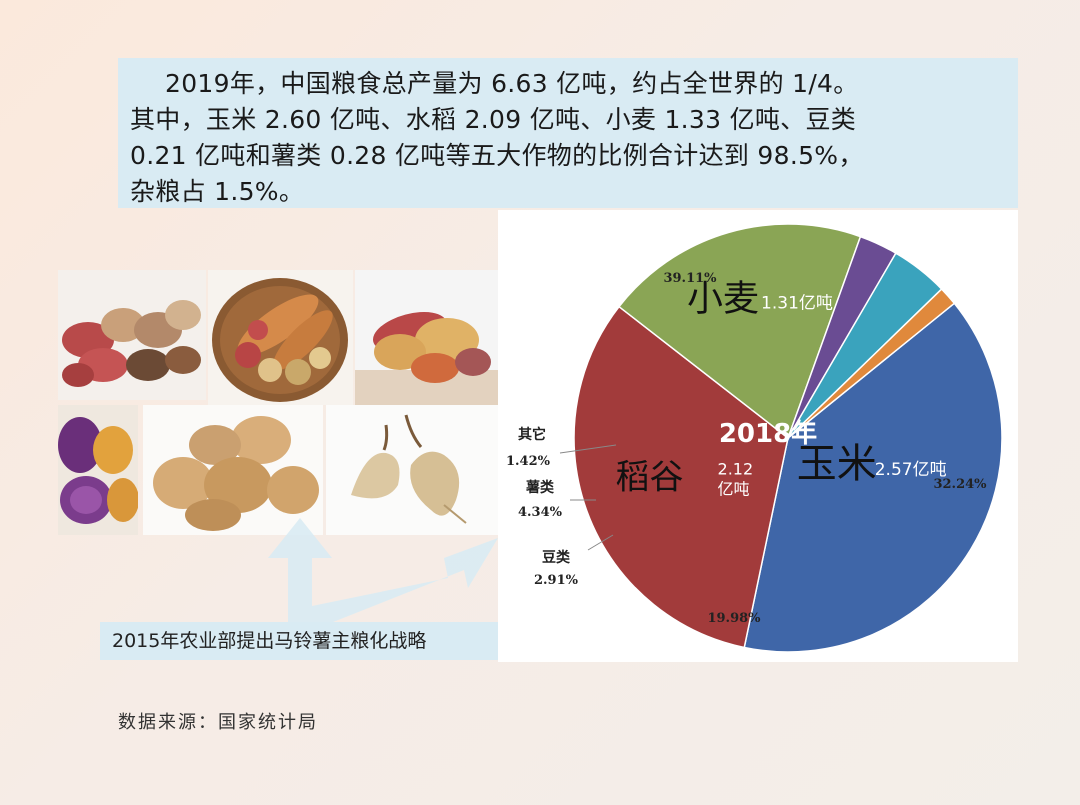 This screenshot has width=1080, height=805. I want to click on sweet-potato-basket-photo, so click(280, 337).